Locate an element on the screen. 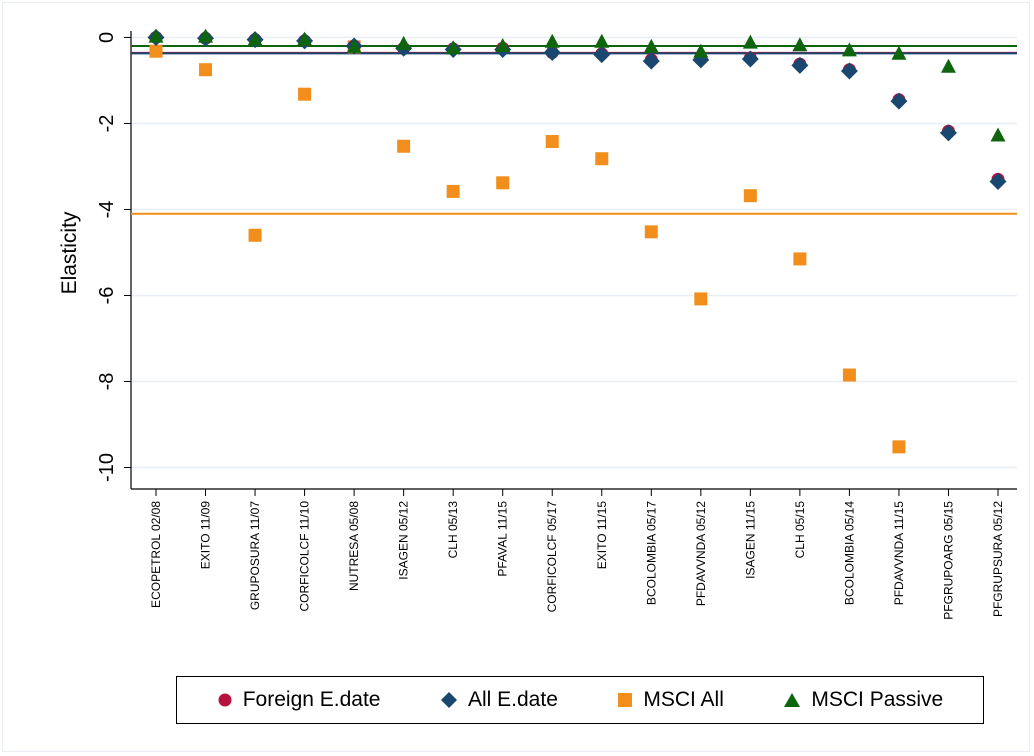 This screenshot has height=756, width=1034. x-tick-label: ISAGEN 05/12 is located at coordinates (404, 540).